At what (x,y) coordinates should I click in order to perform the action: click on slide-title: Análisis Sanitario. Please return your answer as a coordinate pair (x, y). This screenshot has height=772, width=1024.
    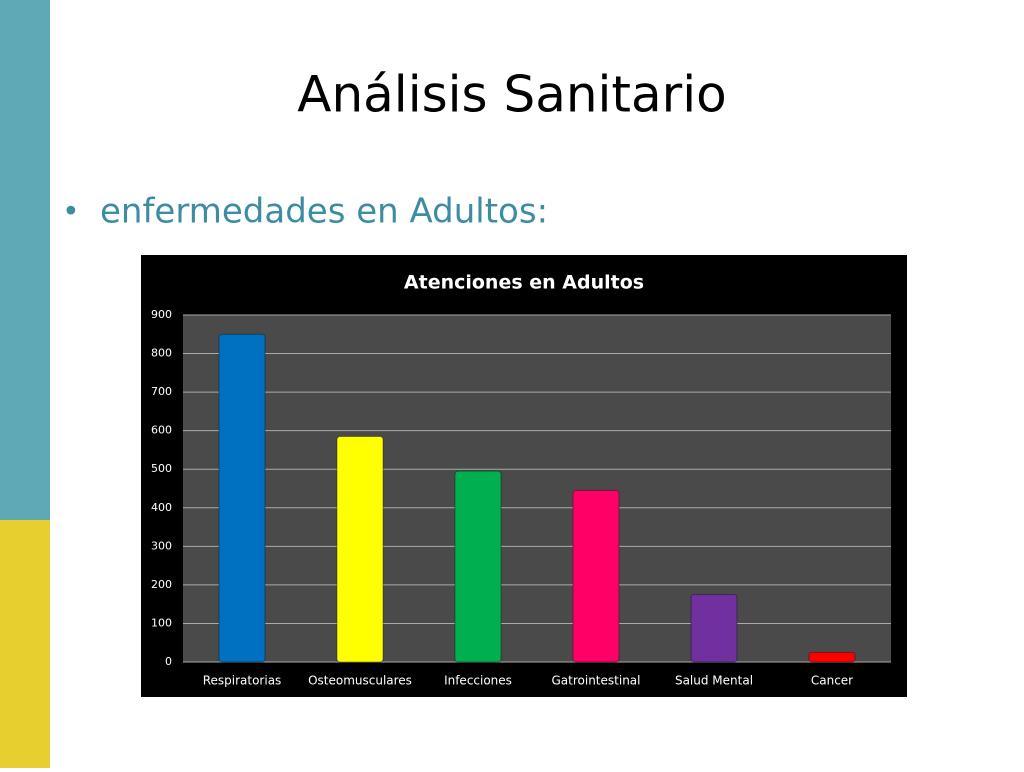
    Looking at the image, I should click on (511, 95).